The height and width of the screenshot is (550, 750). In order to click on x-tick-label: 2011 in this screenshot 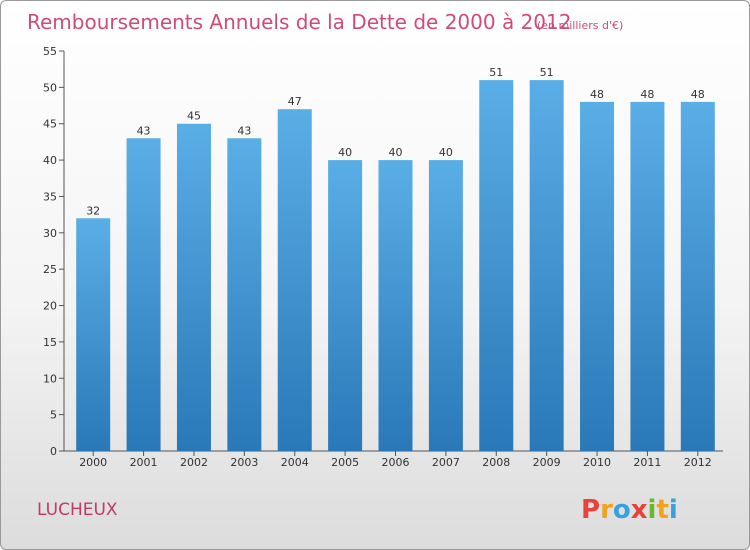, I will do `click(647, 462)`.